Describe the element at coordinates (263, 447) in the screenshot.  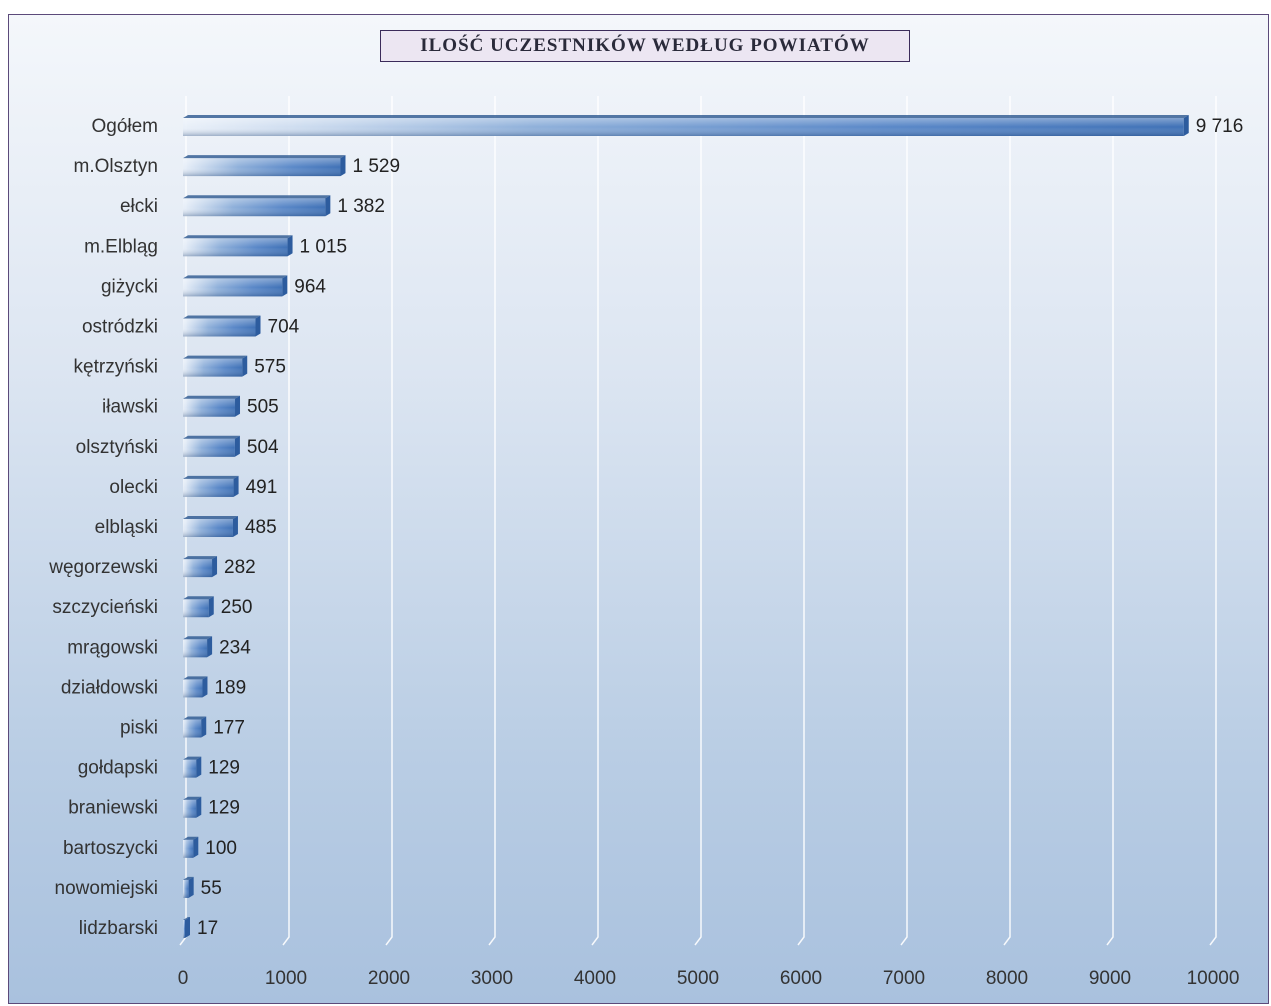
I see `value-label: 504` at that location.